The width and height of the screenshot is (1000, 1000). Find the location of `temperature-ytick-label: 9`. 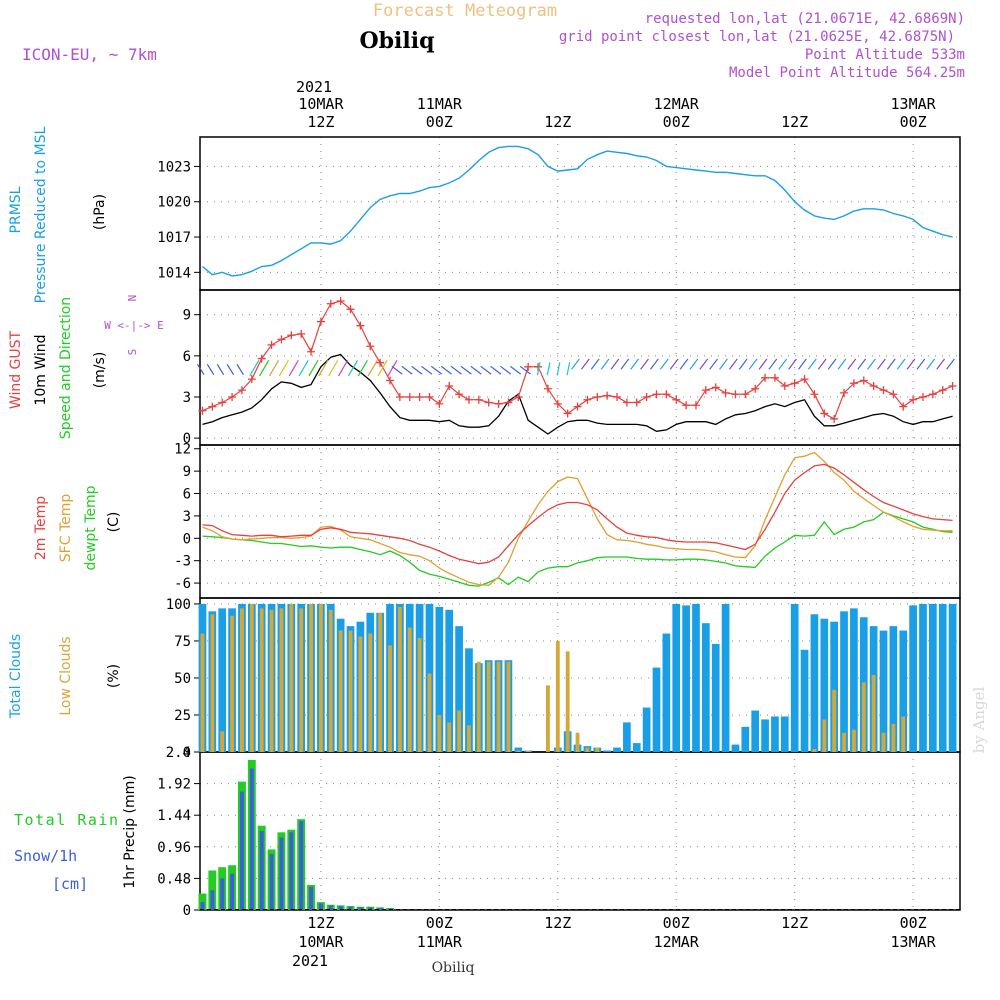

temperature-ytick-label: 9 is located at coordinates (187, 472).